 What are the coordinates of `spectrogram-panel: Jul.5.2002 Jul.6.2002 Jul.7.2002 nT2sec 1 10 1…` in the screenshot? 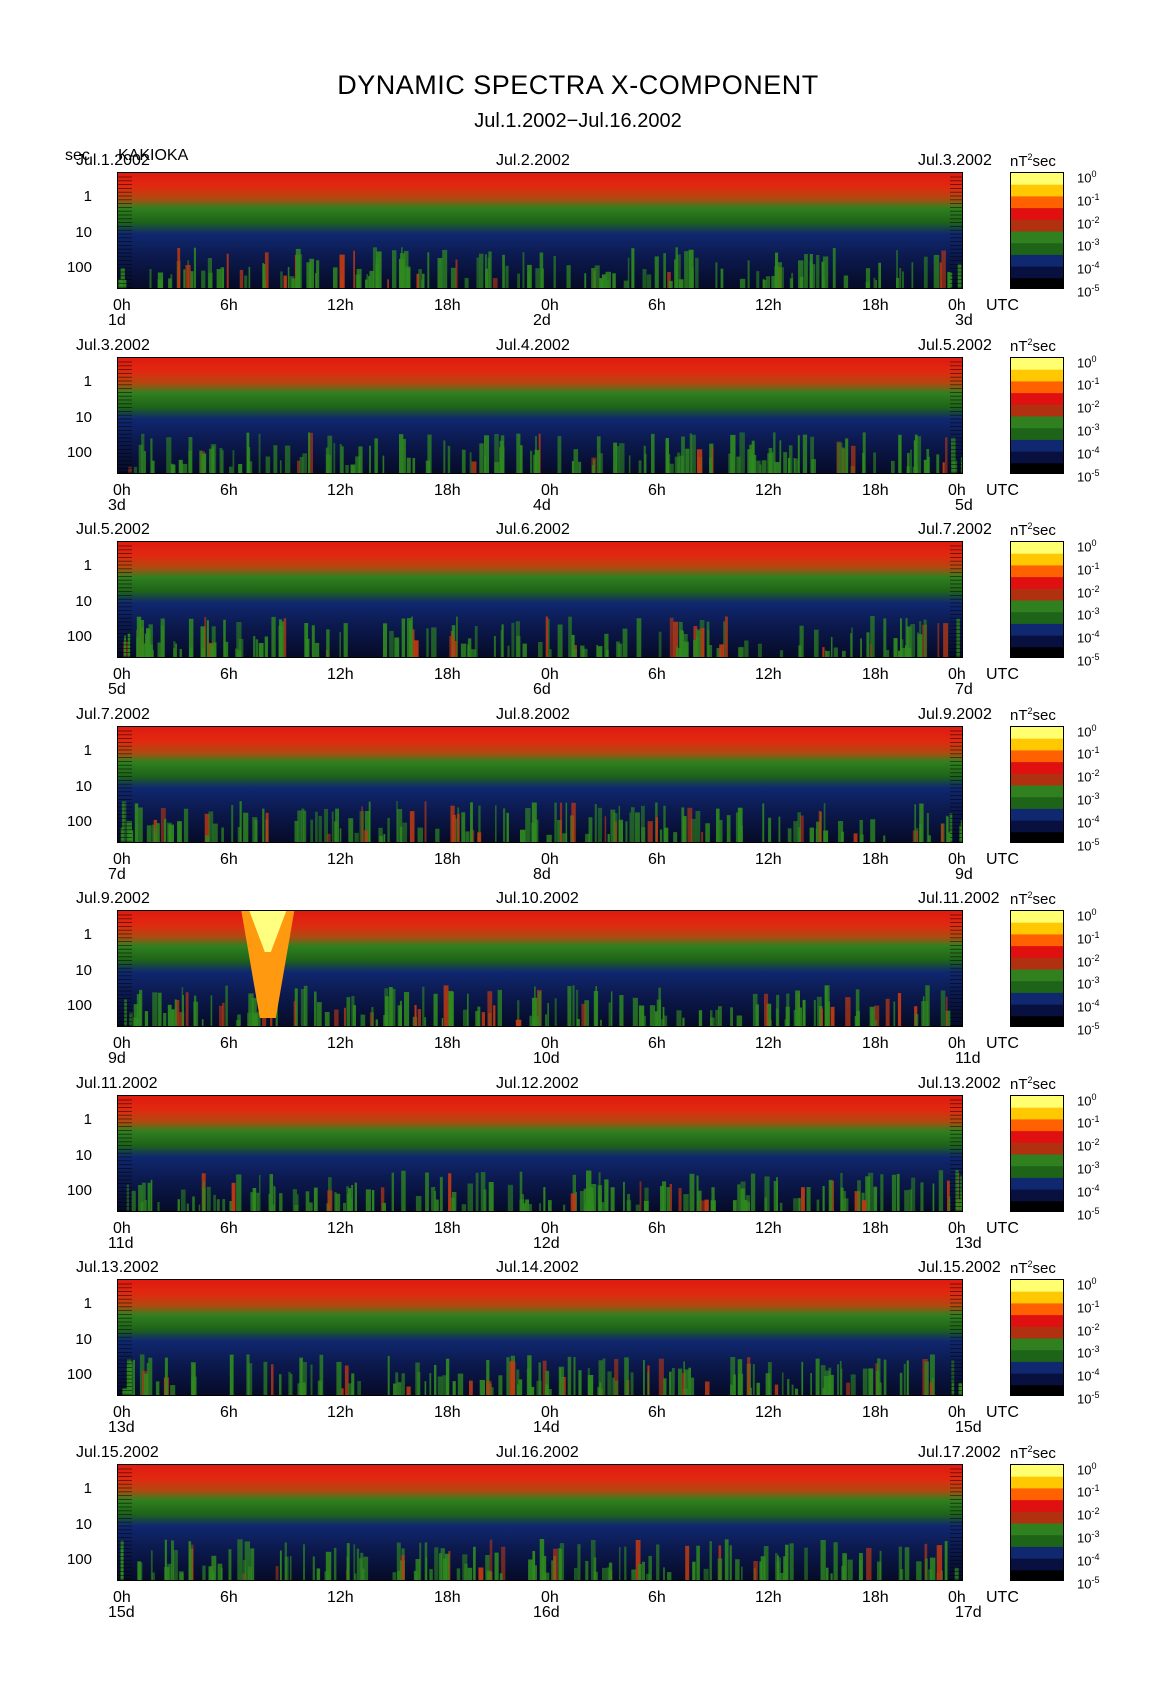 It's located at (578, 615).